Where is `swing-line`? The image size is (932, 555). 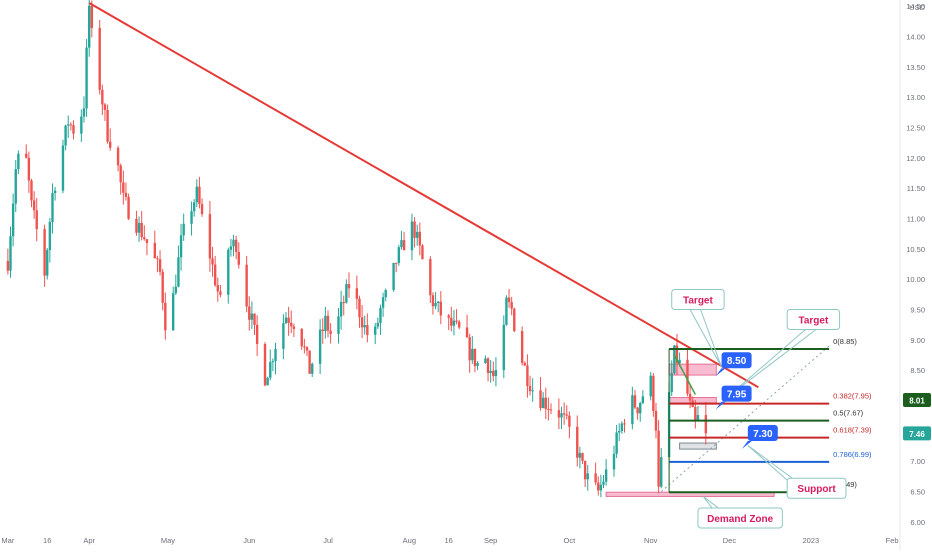
swing-line is located at coordinates (684, 374).